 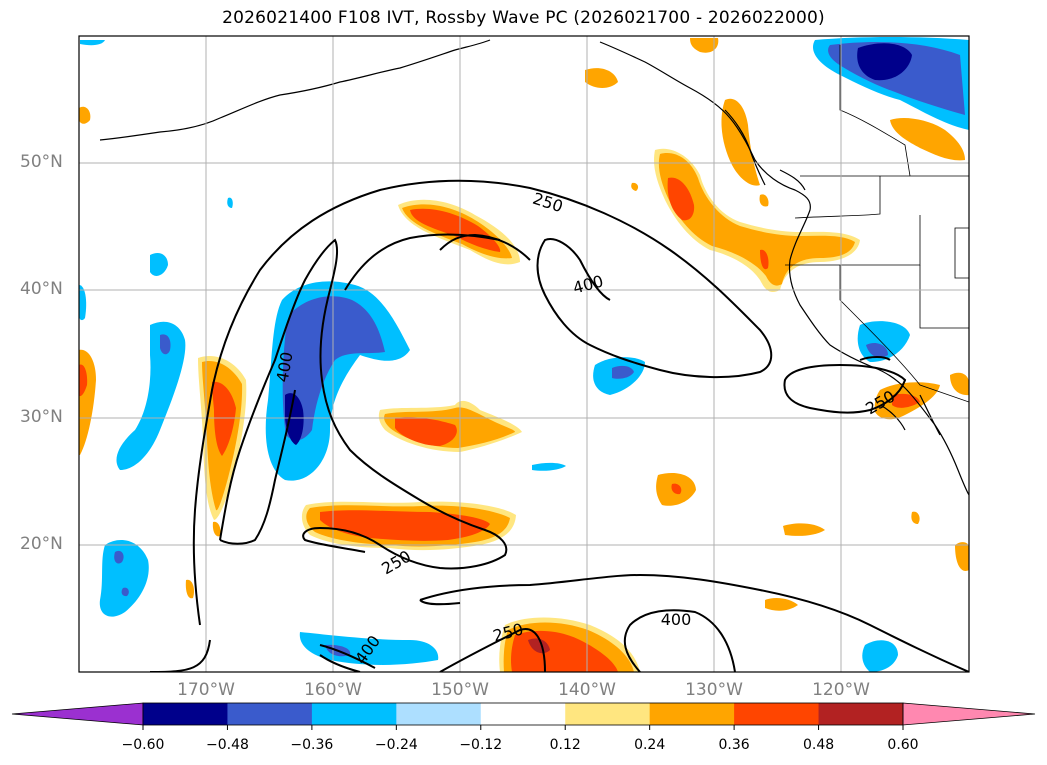 What do you see at coordinates (818, 745) in the screenshot?
I see `colorbar-tick-label: 0.48` at bounding box center [818, 745].